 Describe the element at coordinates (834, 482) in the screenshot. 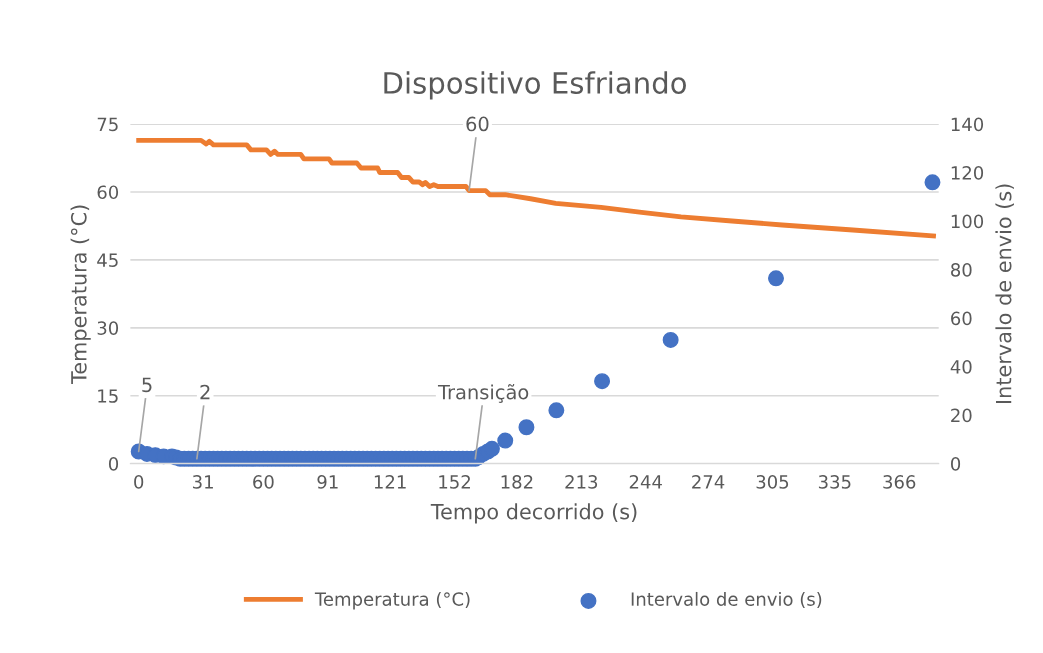

I see `x-tick-label: 335` at that location.